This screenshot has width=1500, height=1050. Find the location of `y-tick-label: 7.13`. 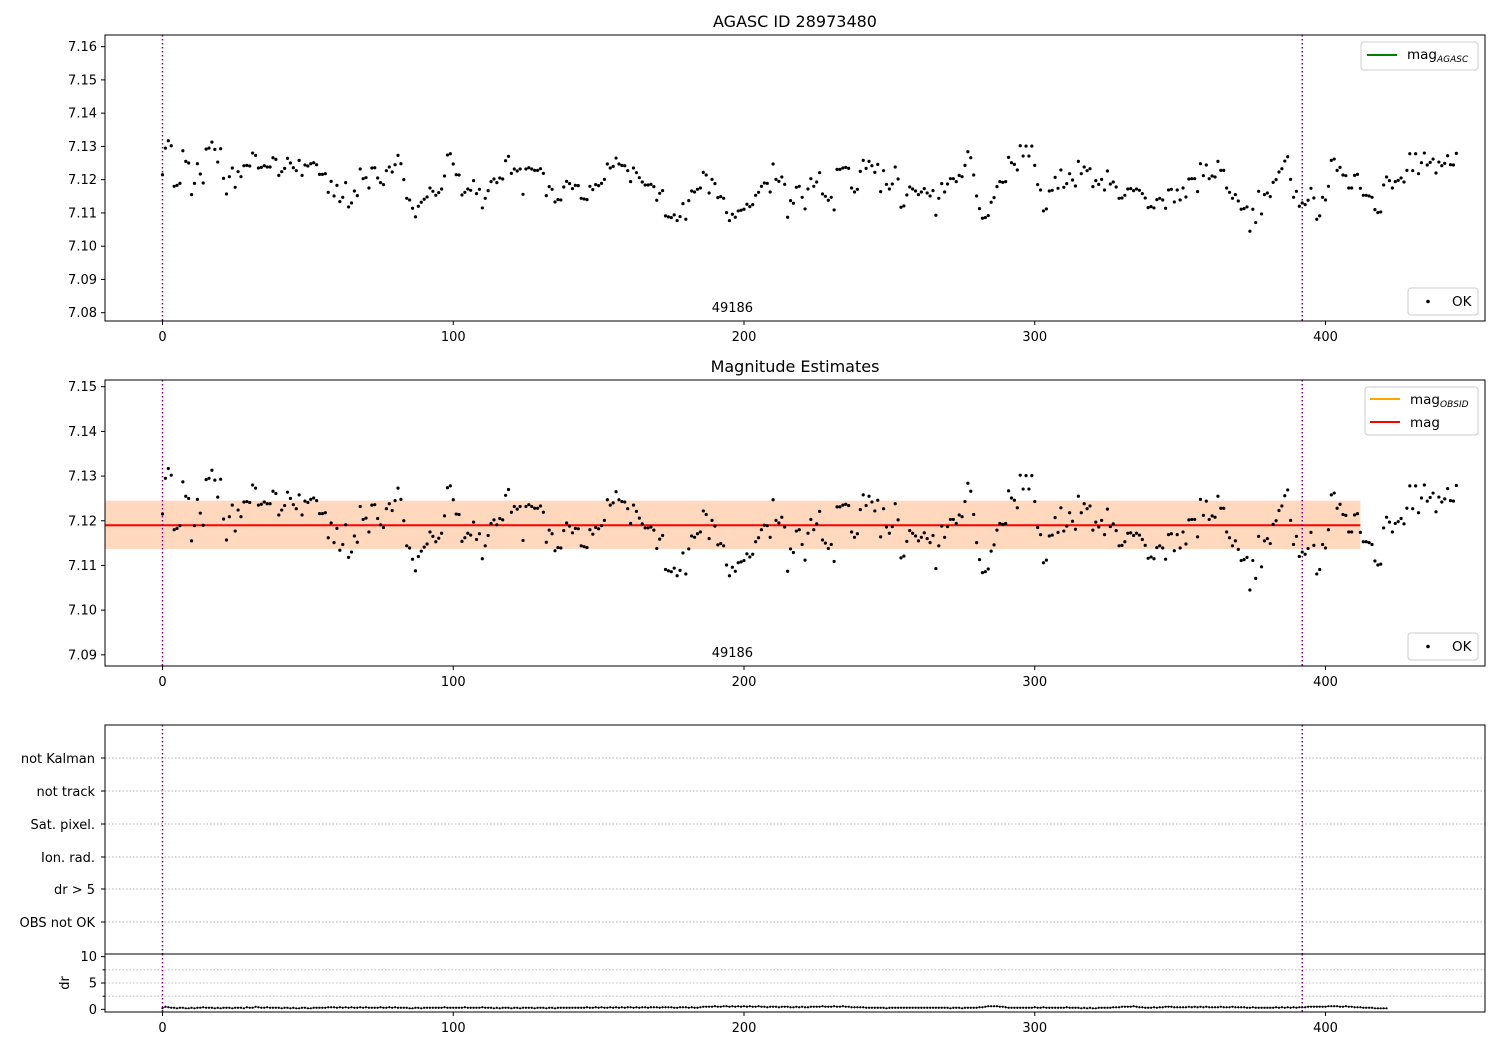

y-tick-label: 7.13 is located at coordinates (82, 147).